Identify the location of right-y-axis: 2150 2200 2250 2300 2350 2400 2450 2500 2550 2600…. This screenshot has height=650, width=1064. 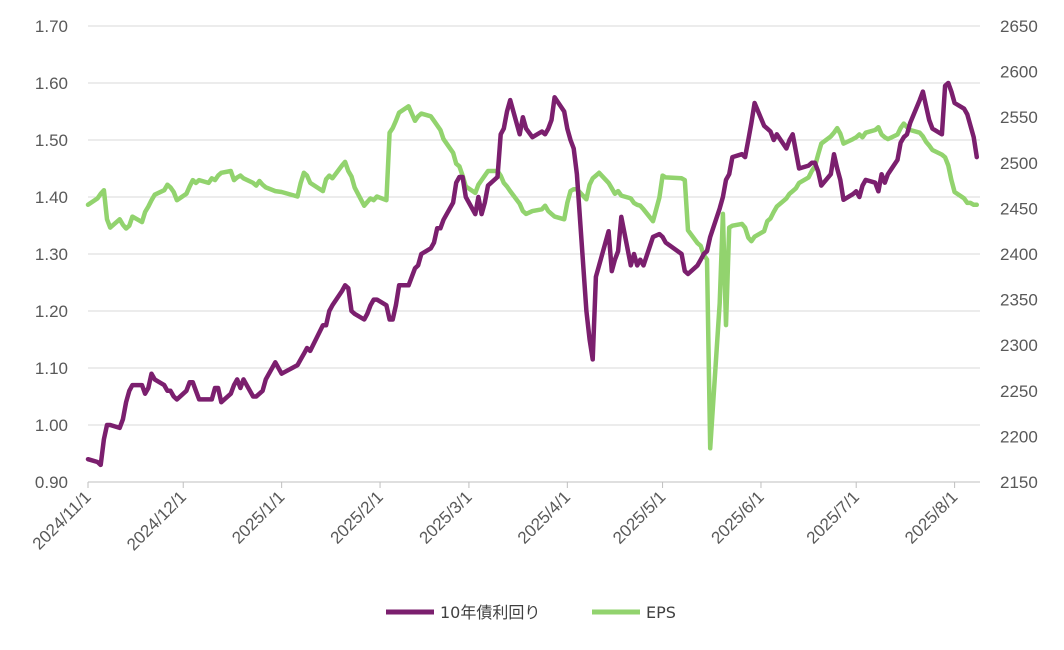
(1019, 254).